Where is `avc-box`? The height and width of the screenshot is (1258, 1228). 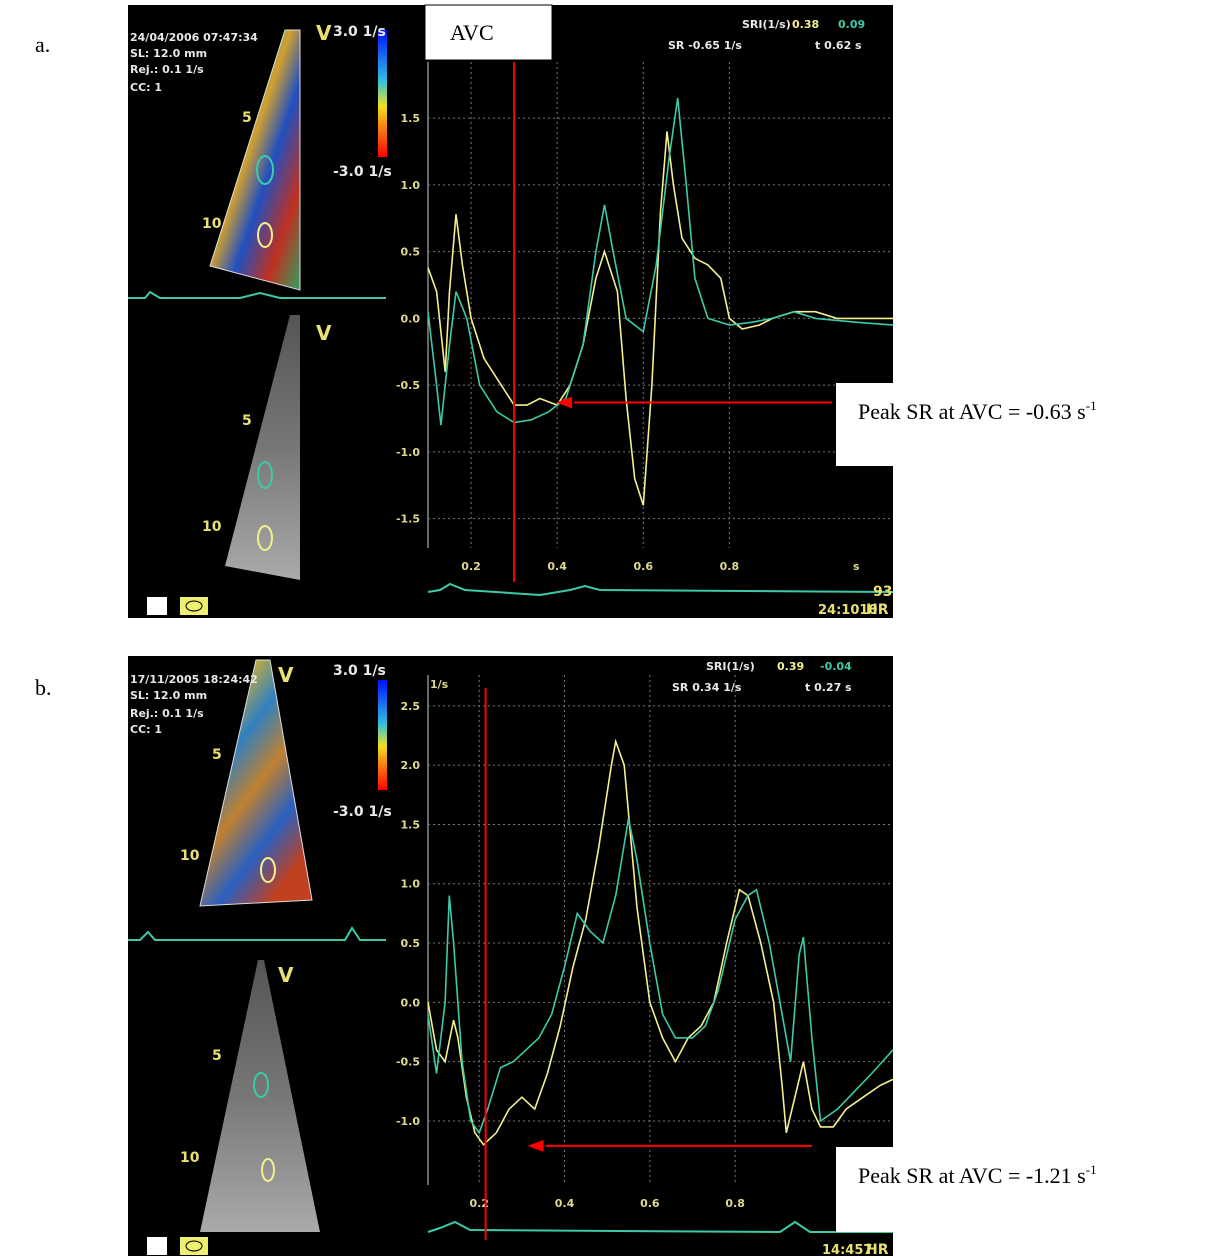
avc-box is located at coordinates (488, 32).